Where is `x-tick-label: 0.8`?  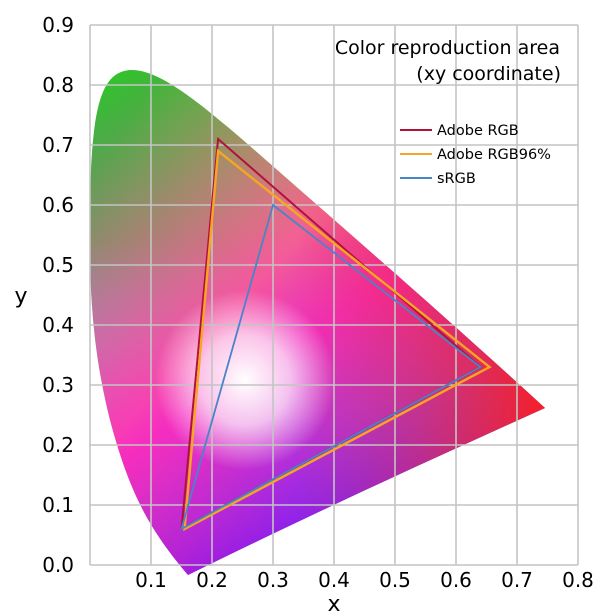 x-tick-label: 0.8 is located at coordinates (578, 580).